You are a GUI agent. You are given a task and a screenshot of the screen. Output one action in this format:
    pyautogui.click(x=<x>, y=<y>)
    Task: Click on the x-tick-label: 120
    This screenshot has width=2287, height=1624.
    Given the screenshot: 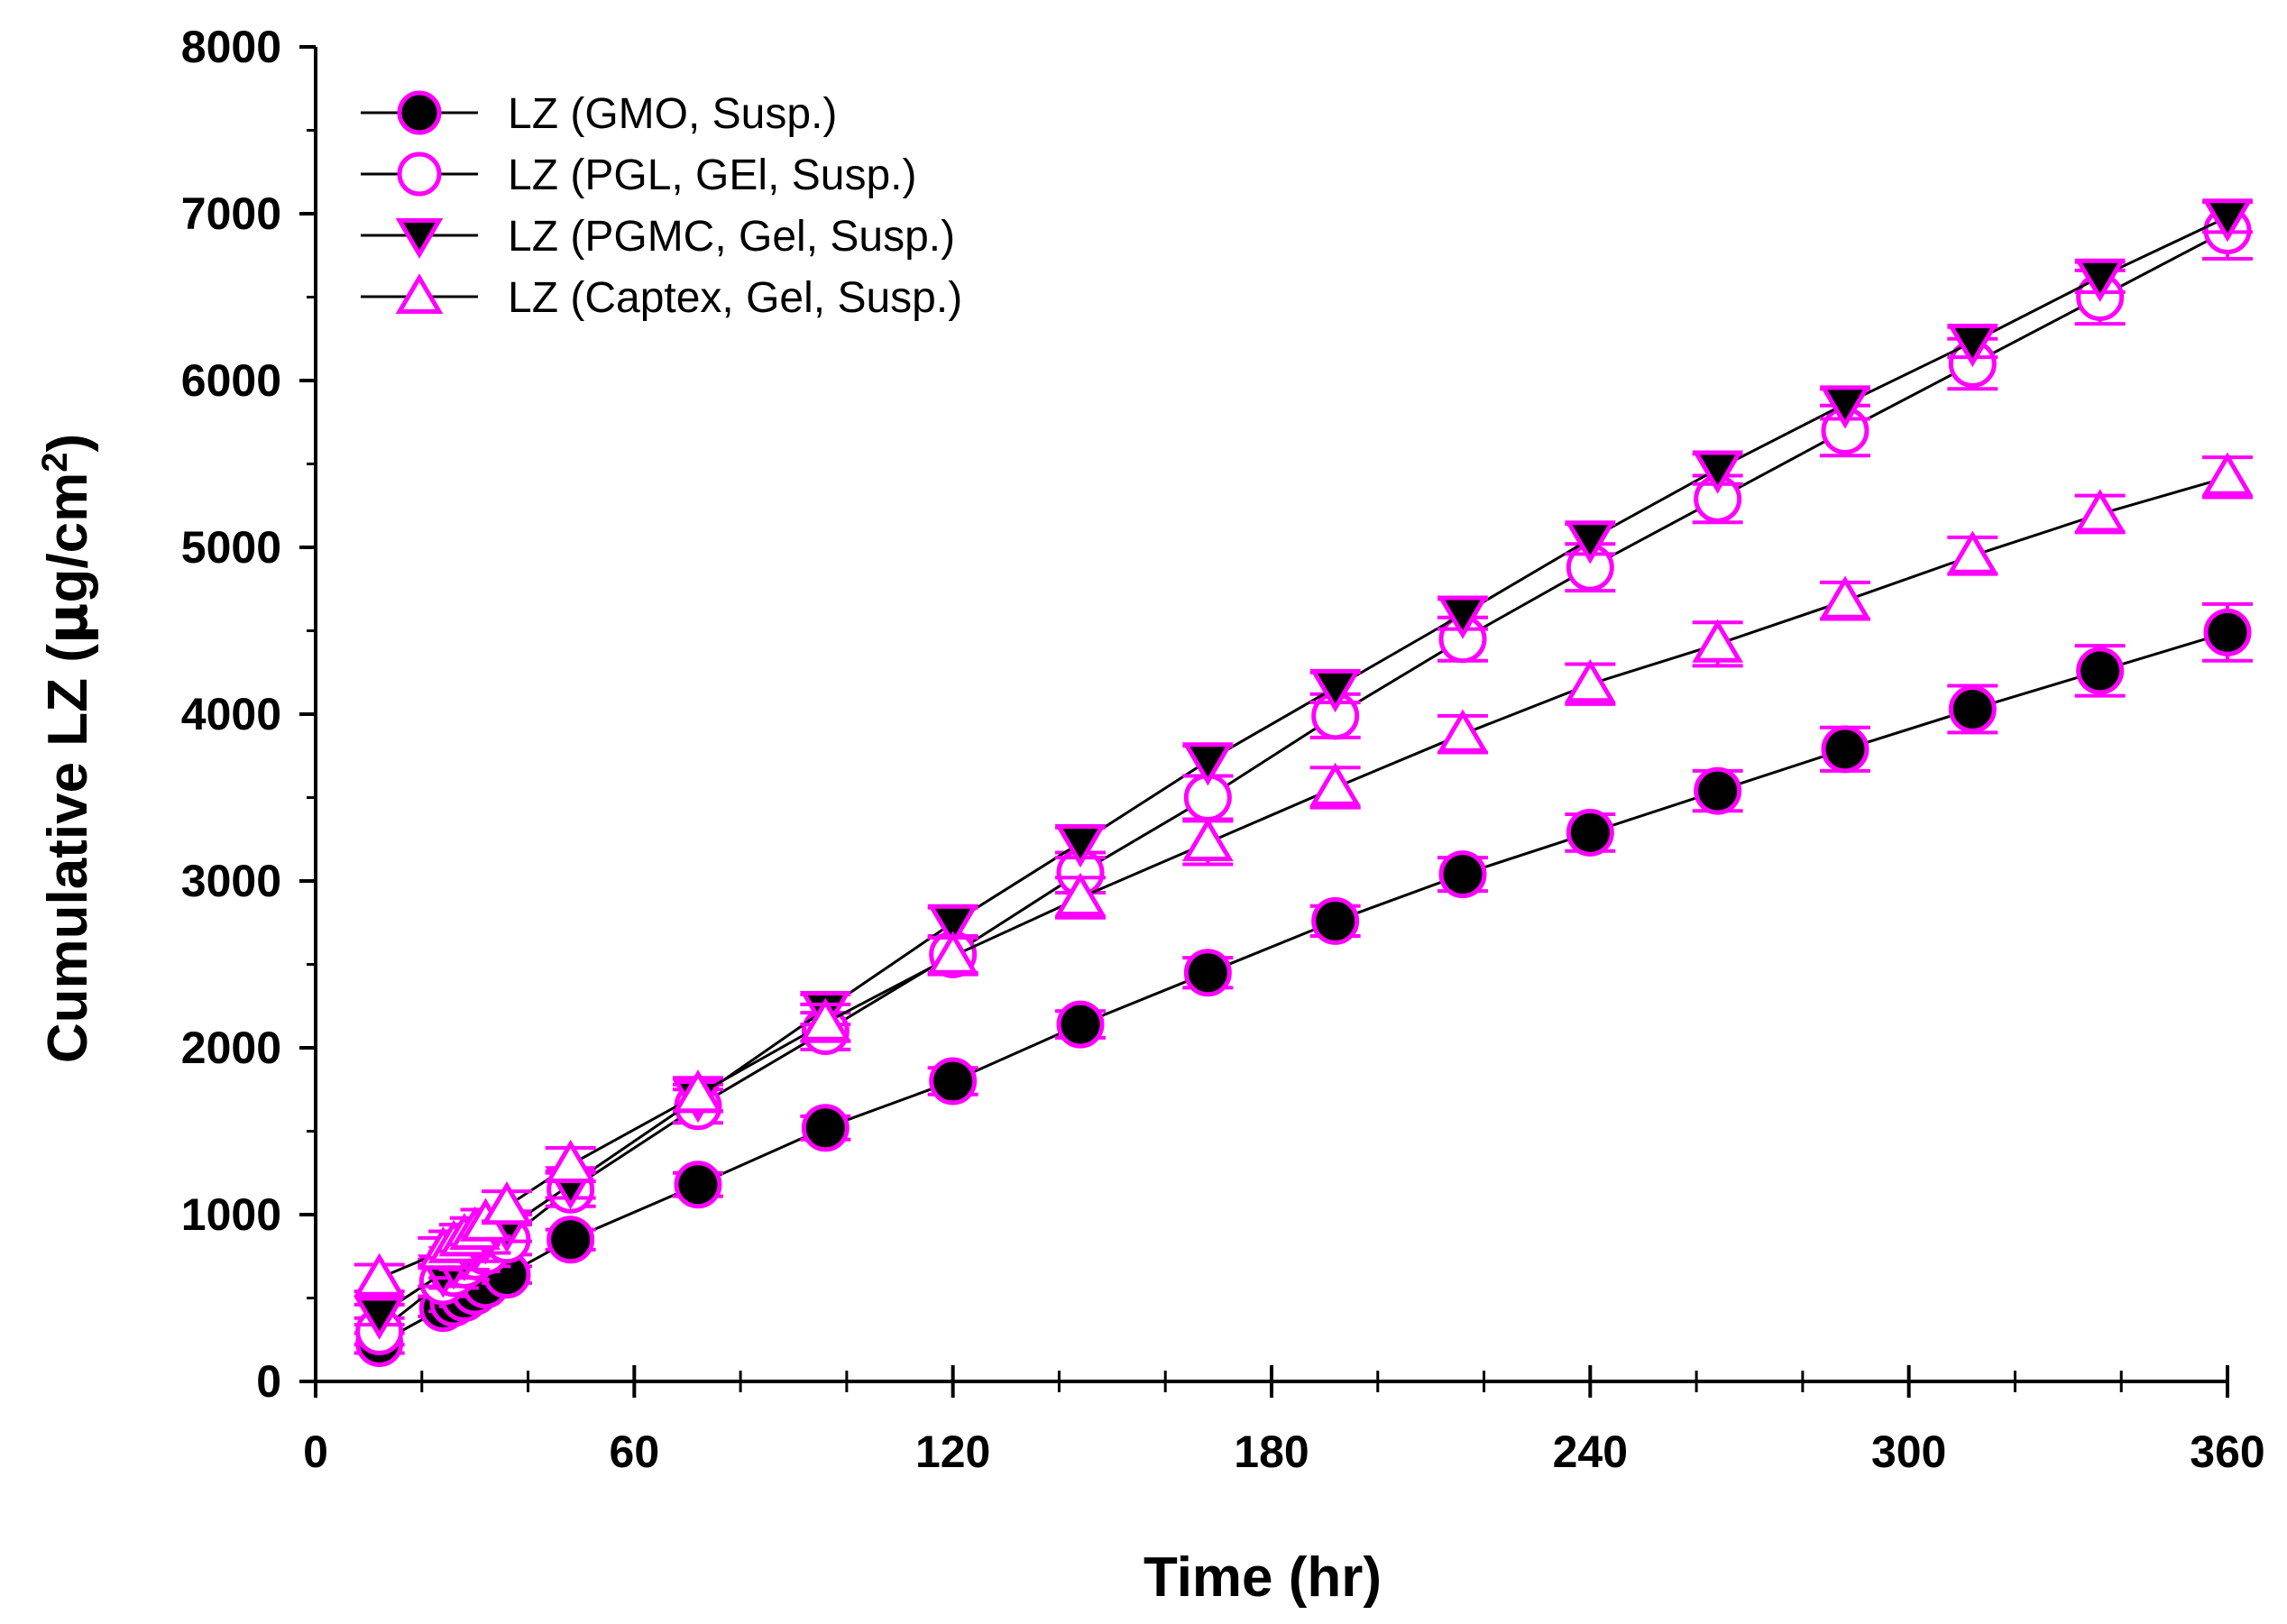 What is the action you would take?
    pyautogui.click(x=952, y=1452)
    